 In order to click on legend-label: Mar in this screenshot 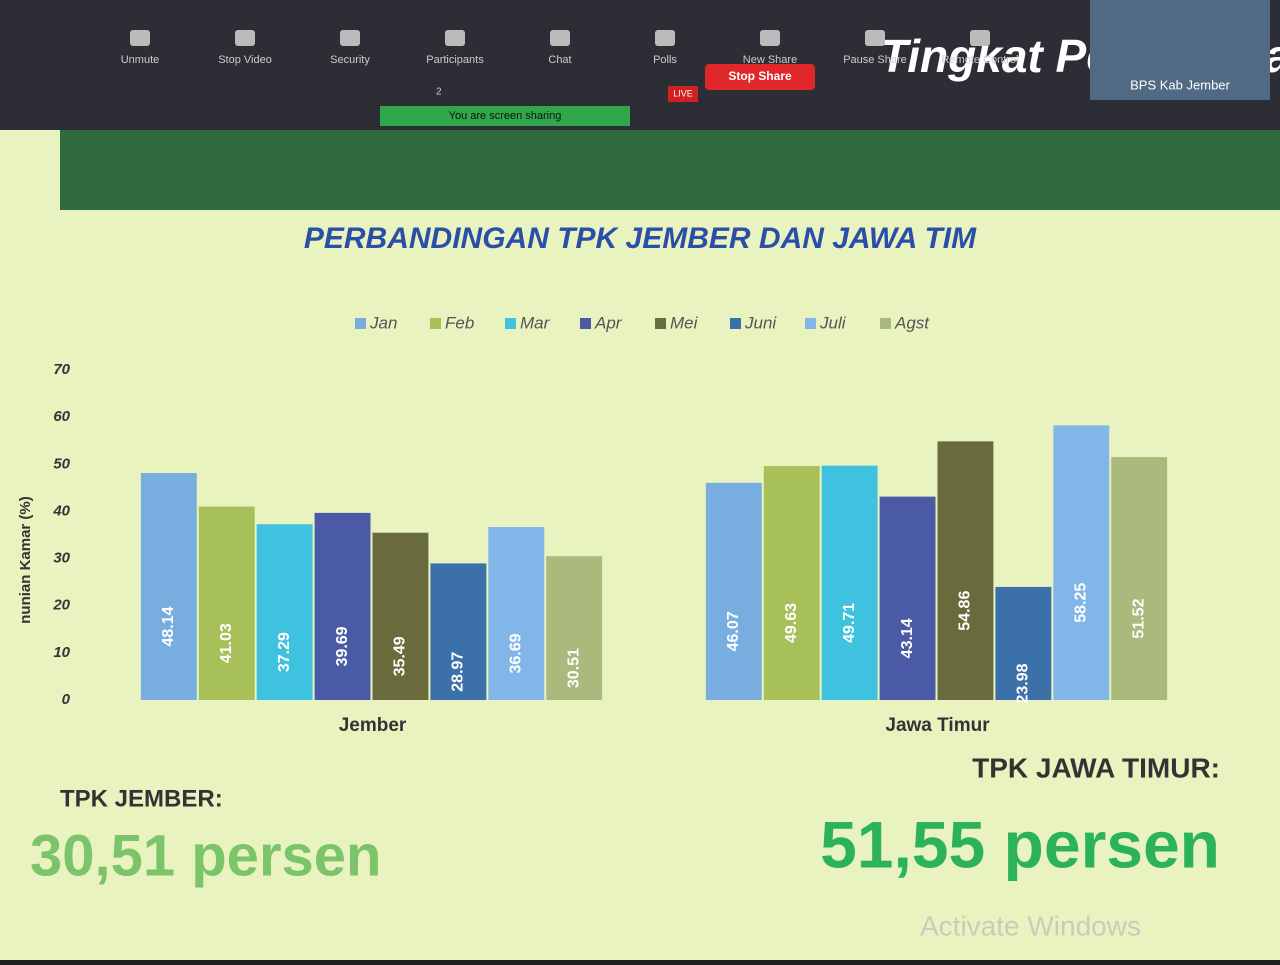, I will do `click(535, 322)`.